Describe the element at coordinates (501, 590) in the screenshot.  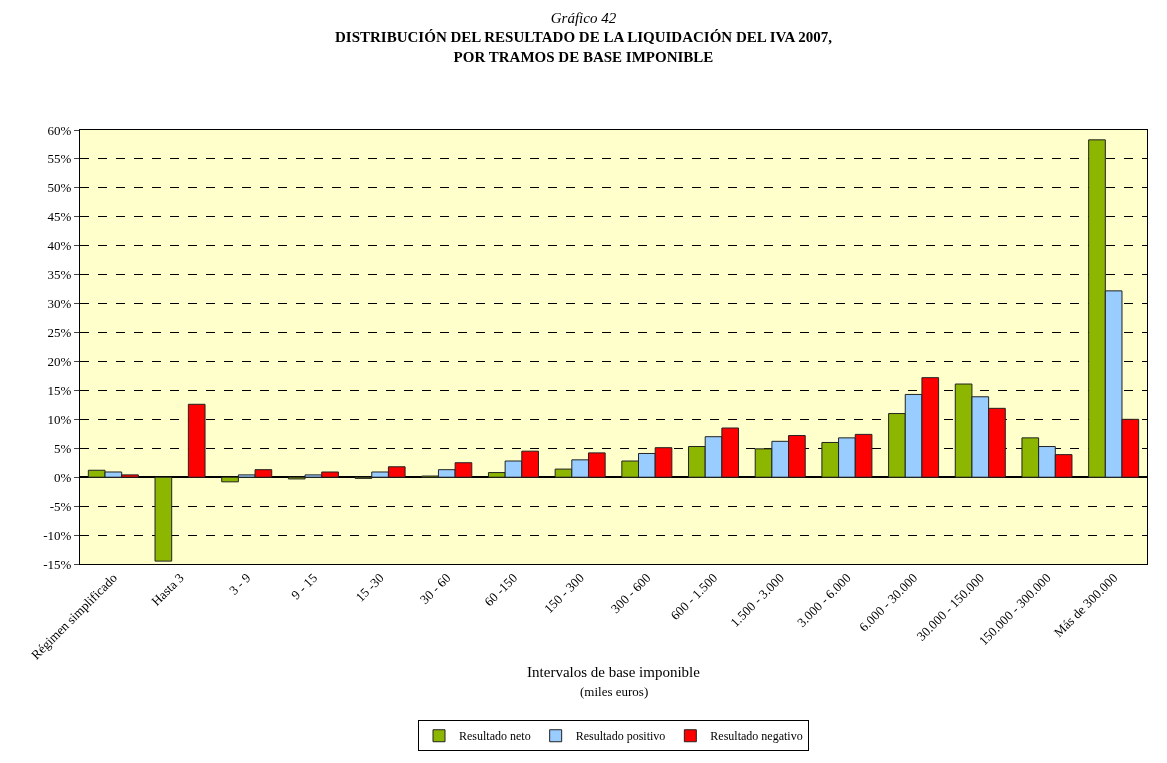
I see `x-tick-label: 60 -150` at that location.